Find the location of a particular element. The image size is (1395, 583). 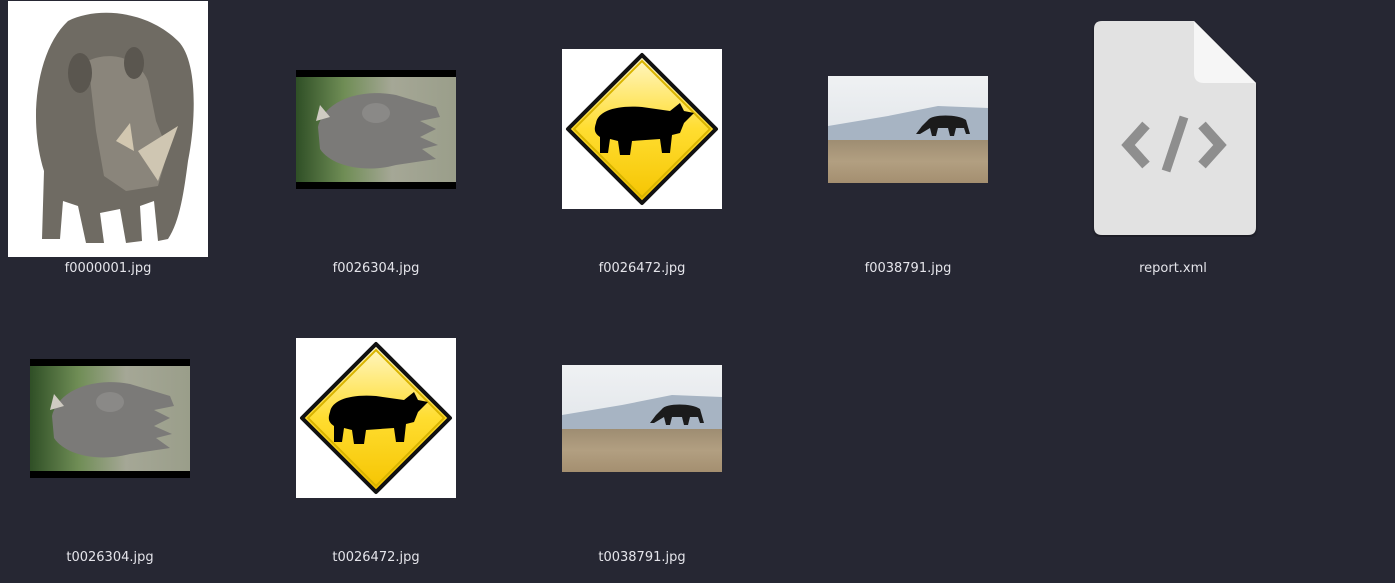

file-item-f0038791: f0038791.jpg is located at coordinates (908, 138).